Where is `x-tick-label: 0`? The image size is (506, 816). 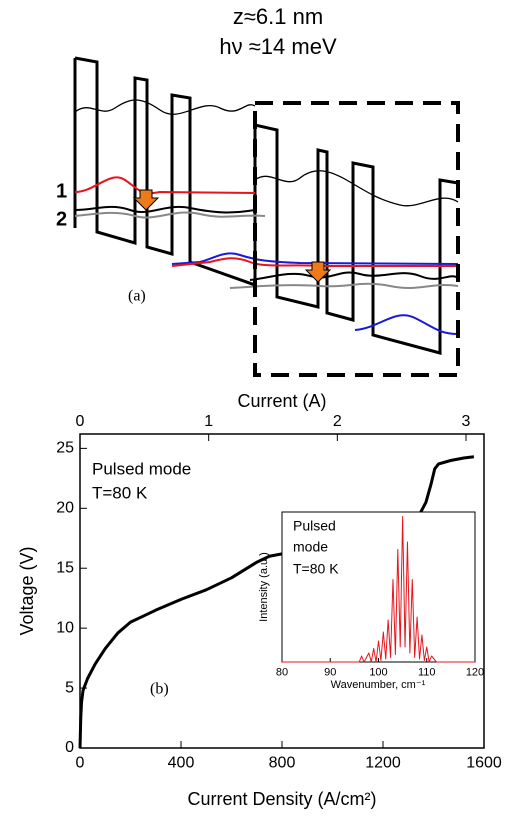 x-tick-label: 0 is located at coordinates (80, 762).